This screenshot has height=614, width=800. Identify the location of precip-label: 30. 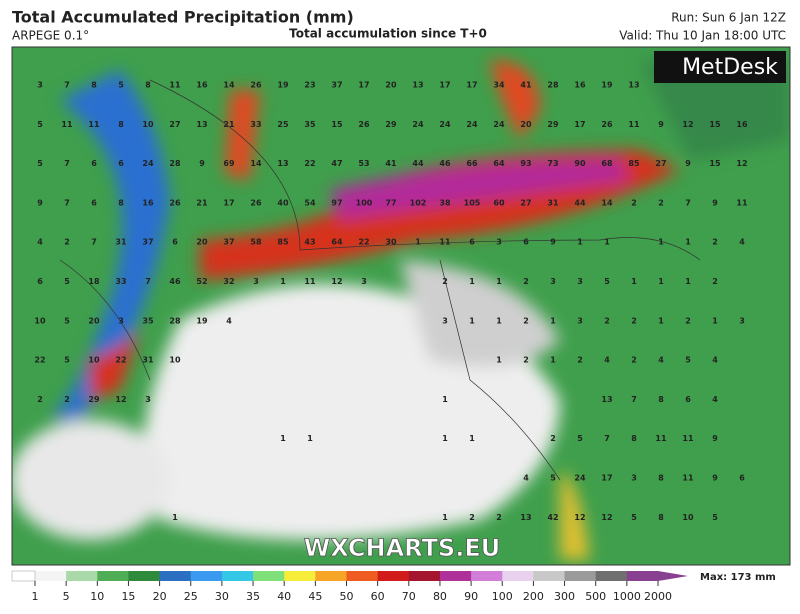
(391, 242).